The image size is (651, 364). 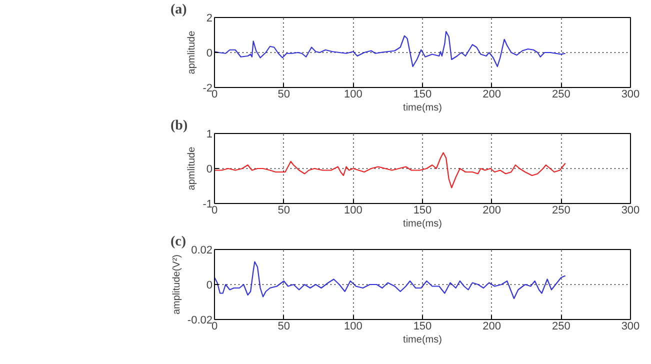 I want to click on chart-title: (a), so click(x=179, y=10).